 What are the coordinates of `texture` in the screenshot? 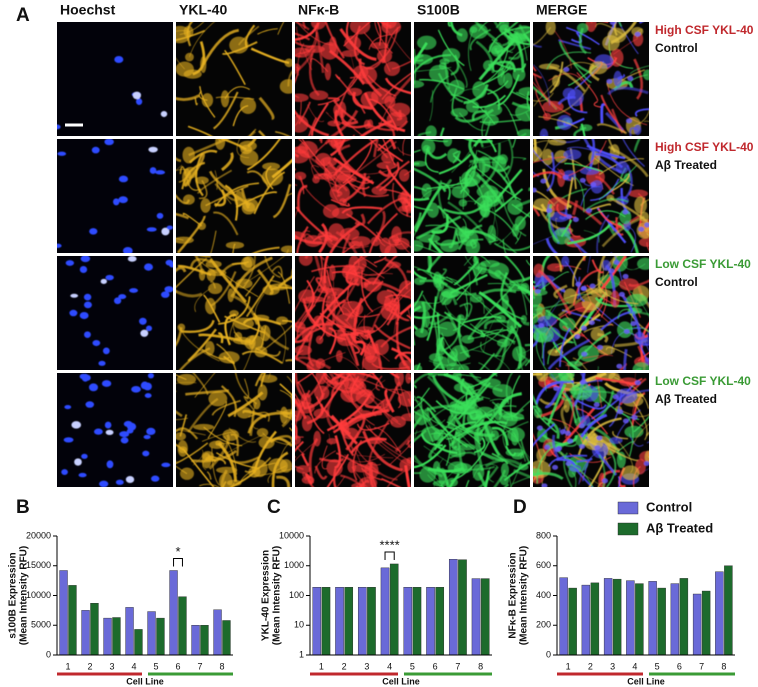 It's located at (591, 430).